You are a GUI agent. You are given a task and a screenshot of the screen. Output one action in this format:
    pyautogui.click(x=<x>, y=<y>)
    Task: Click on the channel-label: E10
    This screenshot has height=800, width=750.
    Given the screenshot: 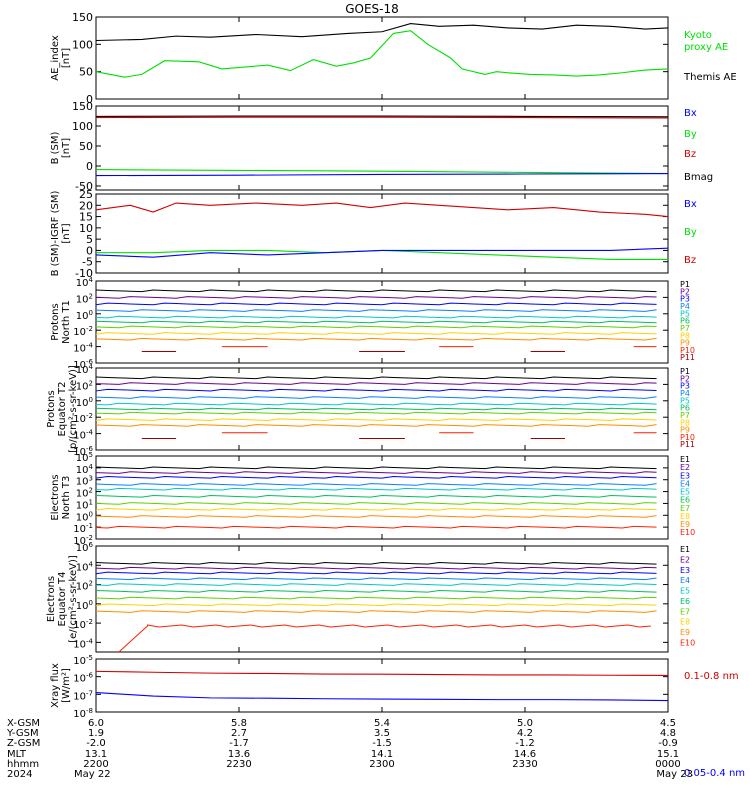 What is the action you would take?
    pyautogui.click(x=687, y=643)
    